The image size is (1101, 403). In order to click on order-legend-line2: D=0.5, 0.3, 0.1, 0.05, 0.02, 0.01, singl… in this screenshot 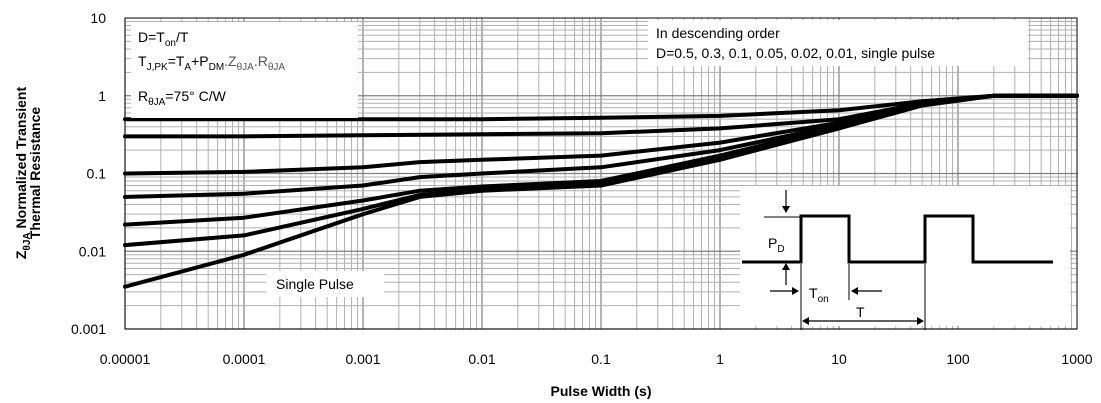, I will do `click(795, 53)`.